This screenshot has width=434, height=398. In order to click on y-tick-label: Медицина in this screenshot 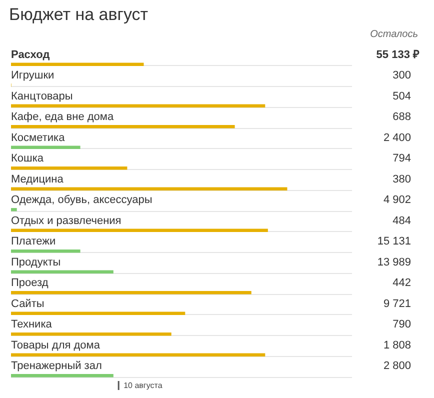, I will do `click(37, 179)`.